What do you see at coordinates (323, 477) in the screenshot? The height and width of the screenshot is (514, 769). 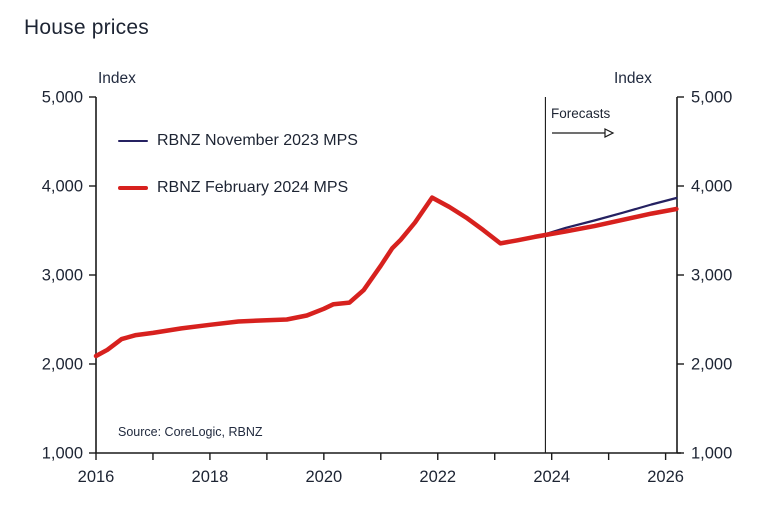 I see `x-tick-label: 2020` at bounding box center [323, 477].